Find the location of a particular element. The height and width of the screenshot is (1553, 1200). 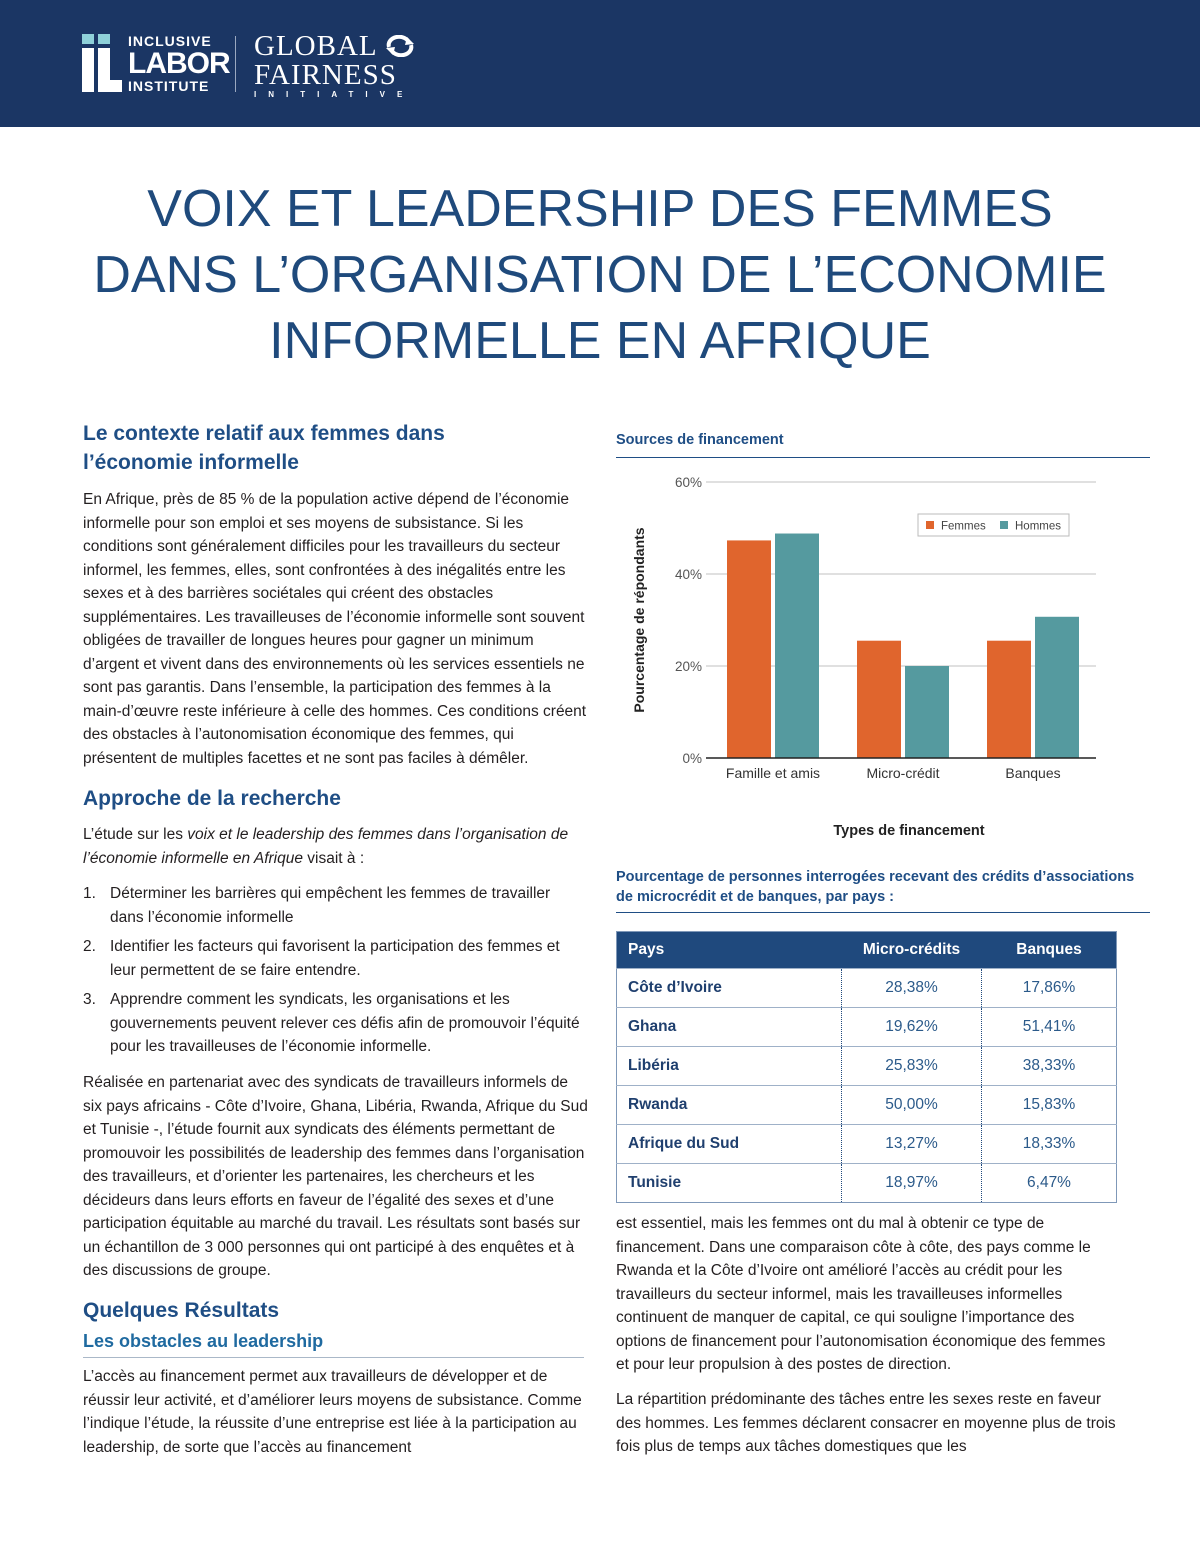

x-tick-label: Micro-crédit is located at coordinates (902, 773).